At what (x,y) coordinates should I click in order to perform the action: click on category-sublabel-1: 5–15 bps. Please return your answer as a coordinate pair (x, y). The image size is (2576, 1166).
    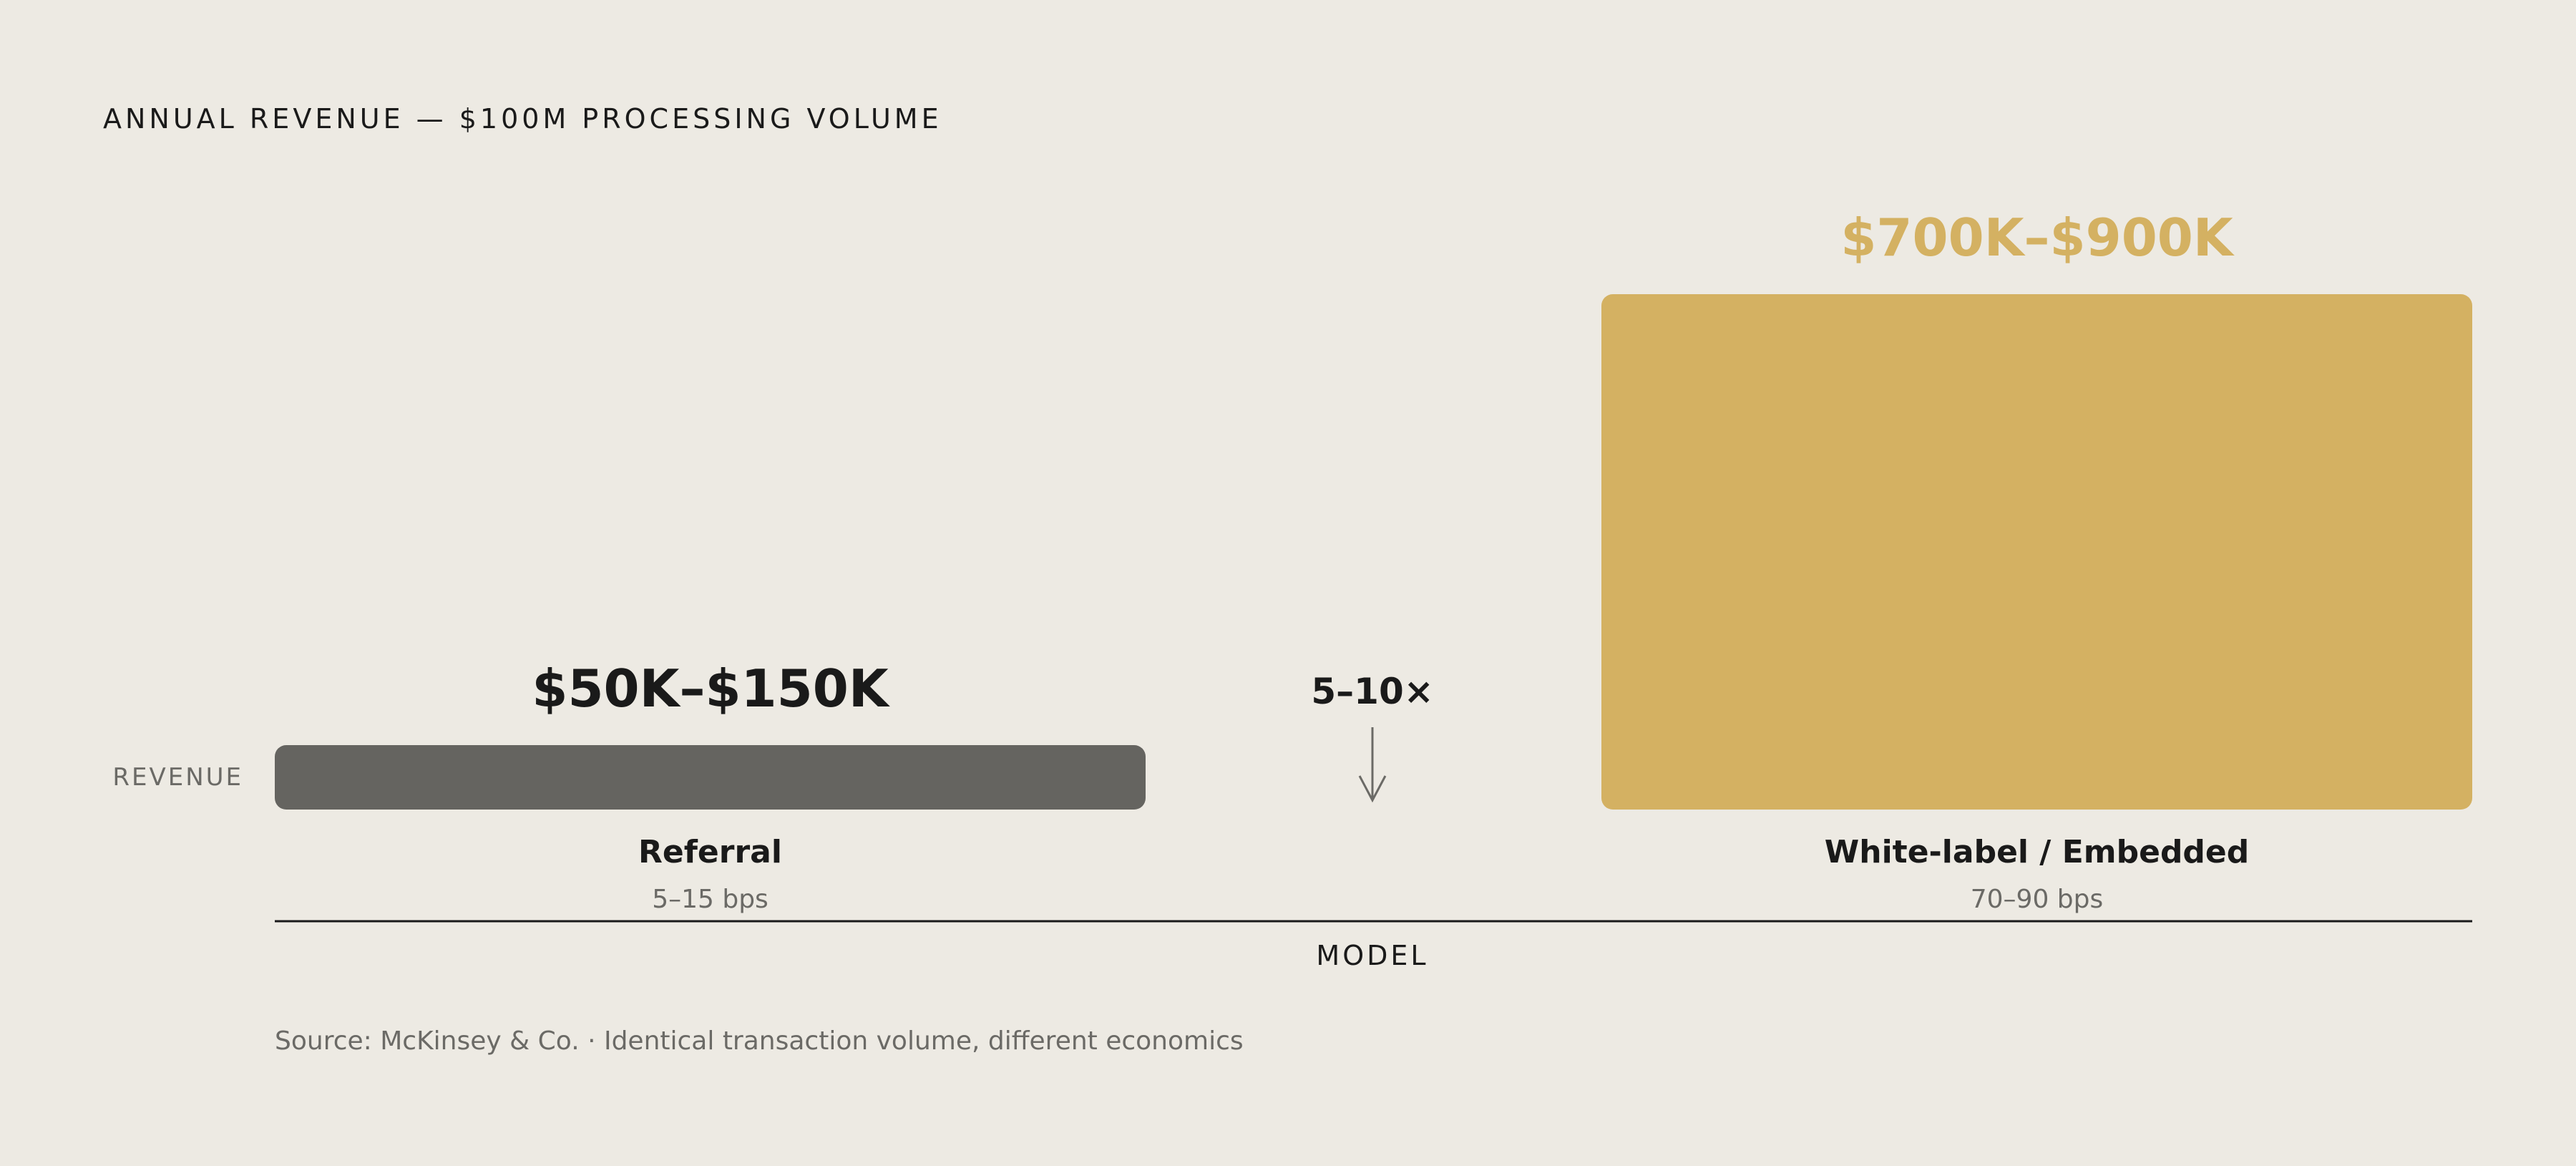
    Looking at the image, I should click on (710, 899).